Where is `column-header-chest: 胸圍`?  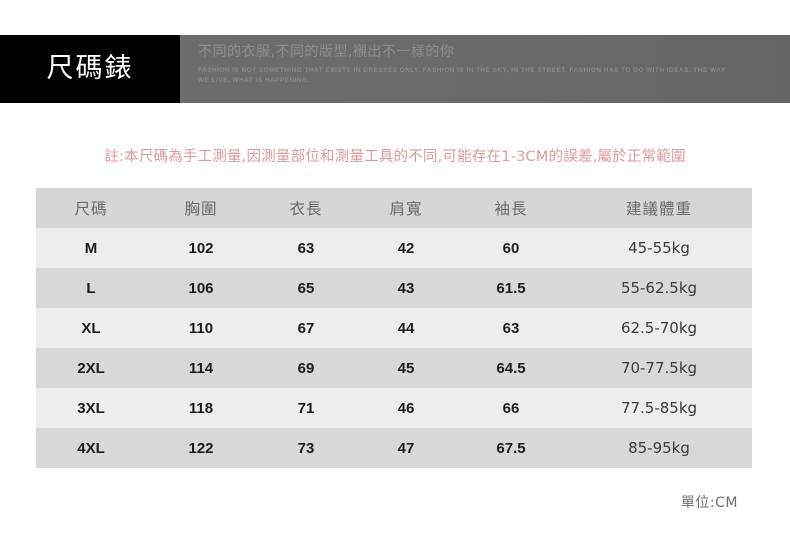 column-header-chest: 胸圍 is located at coordinates (201, 209).